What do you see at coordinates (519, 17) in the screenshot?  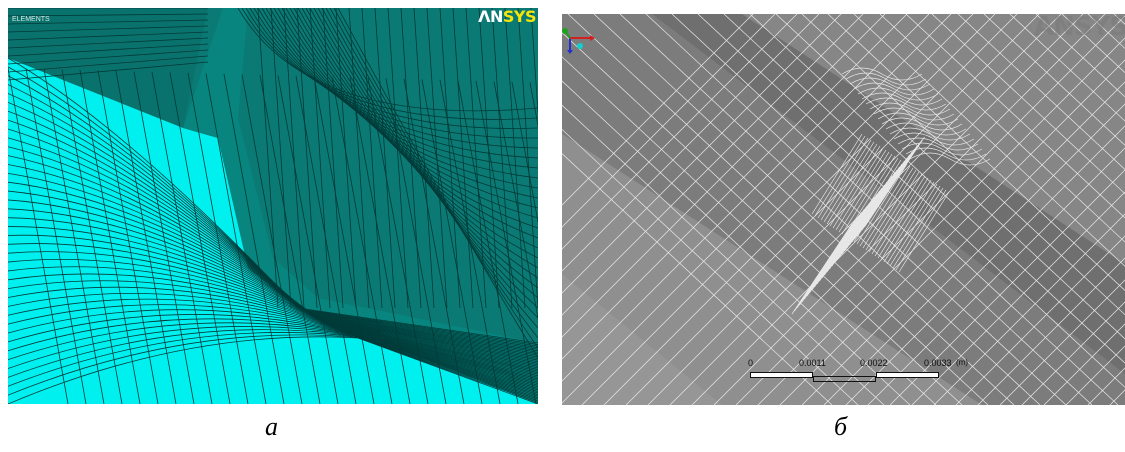 I see `ansys-logo-sys: SYS` at bounding box center [519, 17].